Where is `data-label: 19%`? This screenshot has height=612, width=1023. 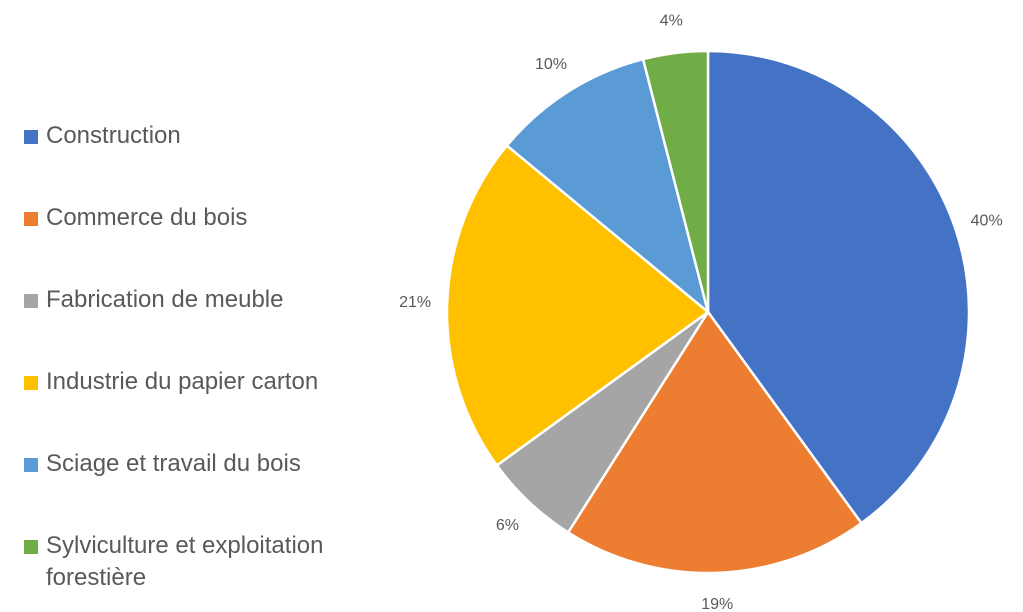
data-label: 19% is located at coordinates (717, 603).